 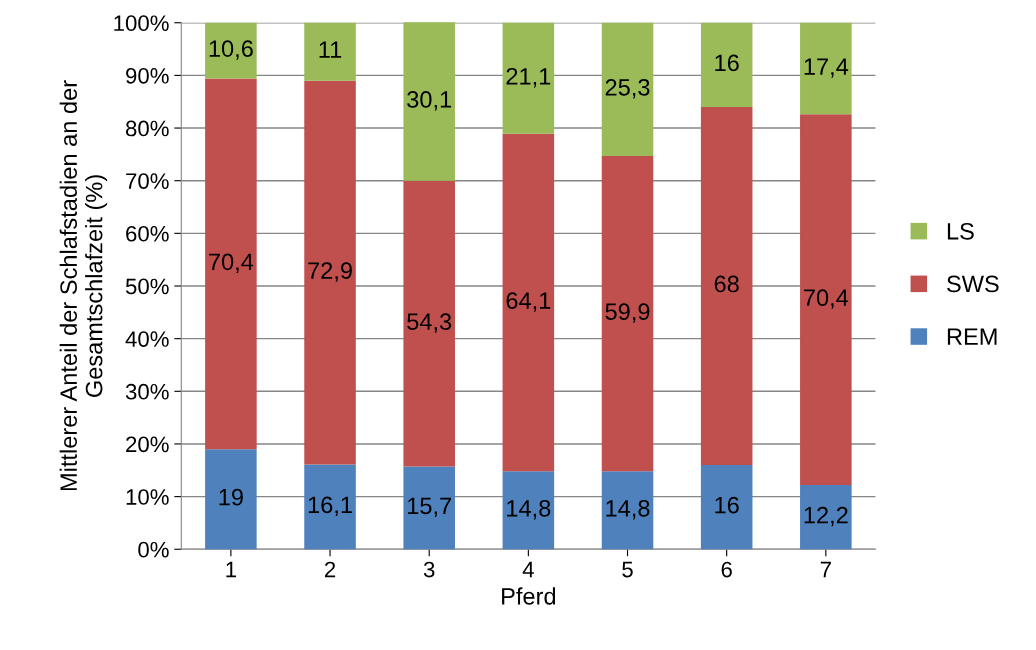 I want to click on data-label: 10,6, so click(x=231, y=50).